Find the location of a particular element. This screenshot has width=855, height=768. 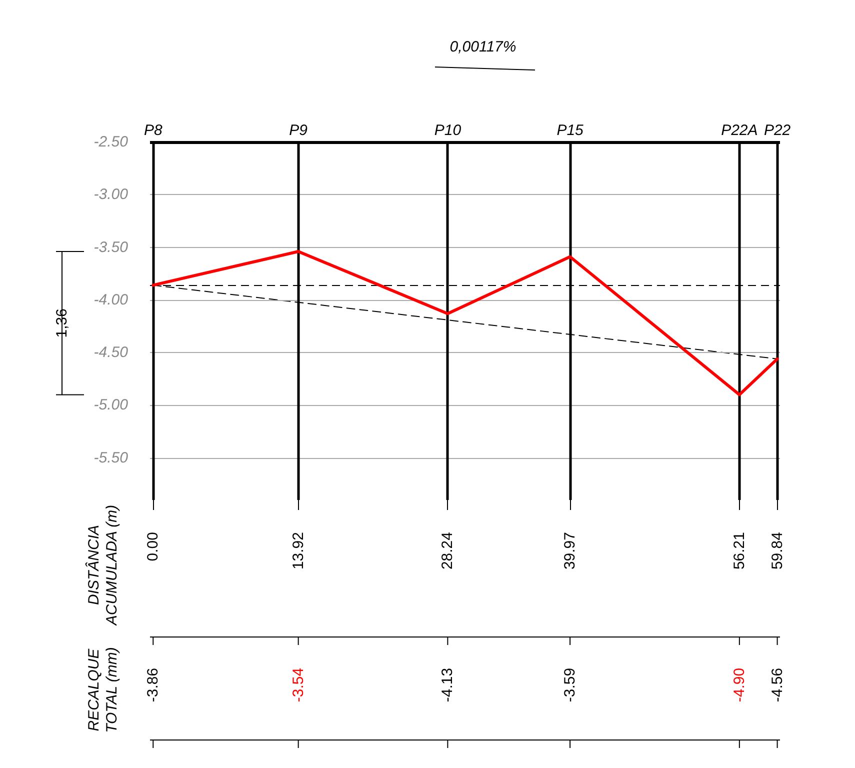

y-tick-label: -4.50 is located at coordinates (111, 353).